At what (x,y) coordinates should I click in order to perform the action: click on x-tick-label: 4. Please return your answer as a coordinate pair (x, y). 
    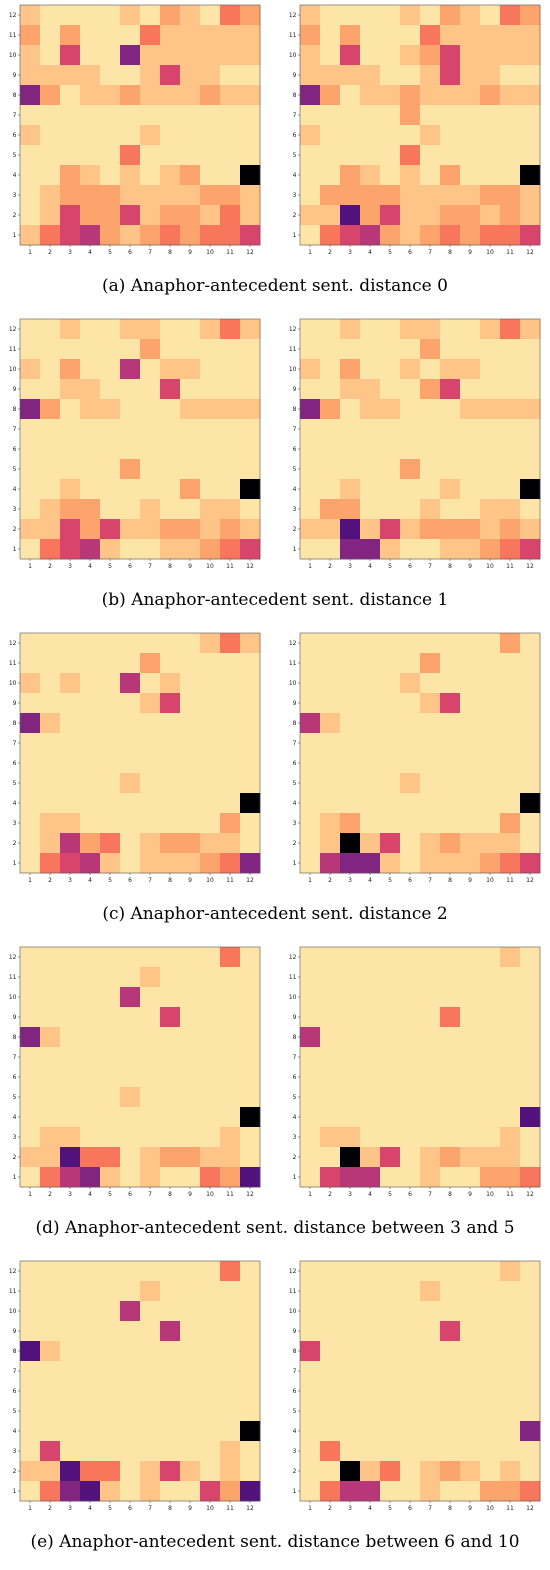
    Looking at the image, I should click on (90, 880).